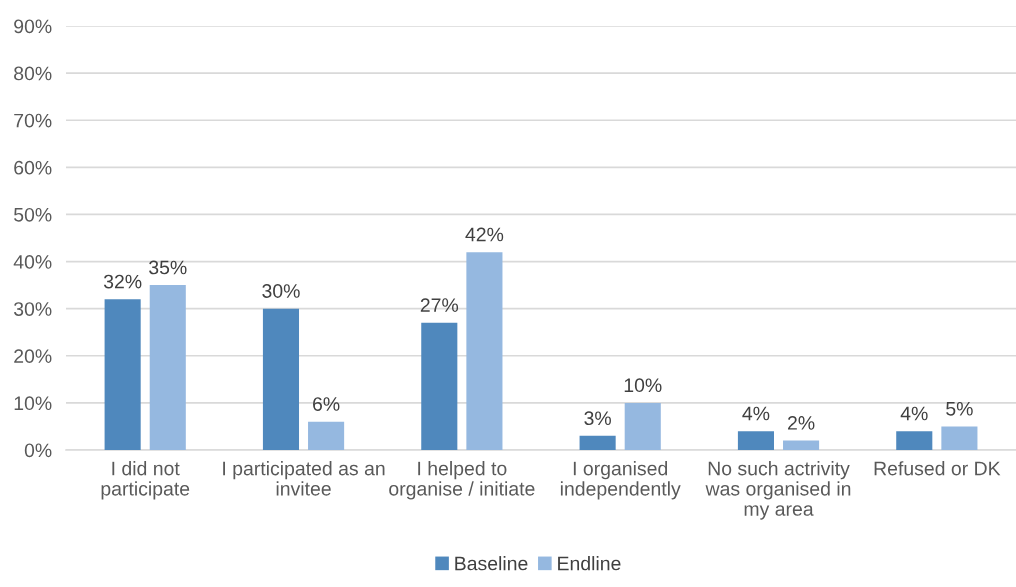 Image resolution: width=1016 pixels, height=587 pixels. What do you see at coordinates (439, 305) in the screenshot?
I see `data-label: 27%` at bounding box center [439, 305].